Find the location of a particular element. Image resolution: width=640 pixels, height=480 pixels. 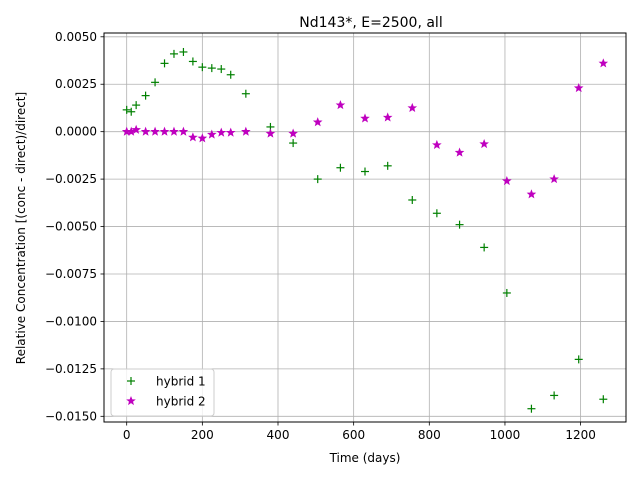

y-tick-label: 0.0000 is located at coordinates (76, 132).